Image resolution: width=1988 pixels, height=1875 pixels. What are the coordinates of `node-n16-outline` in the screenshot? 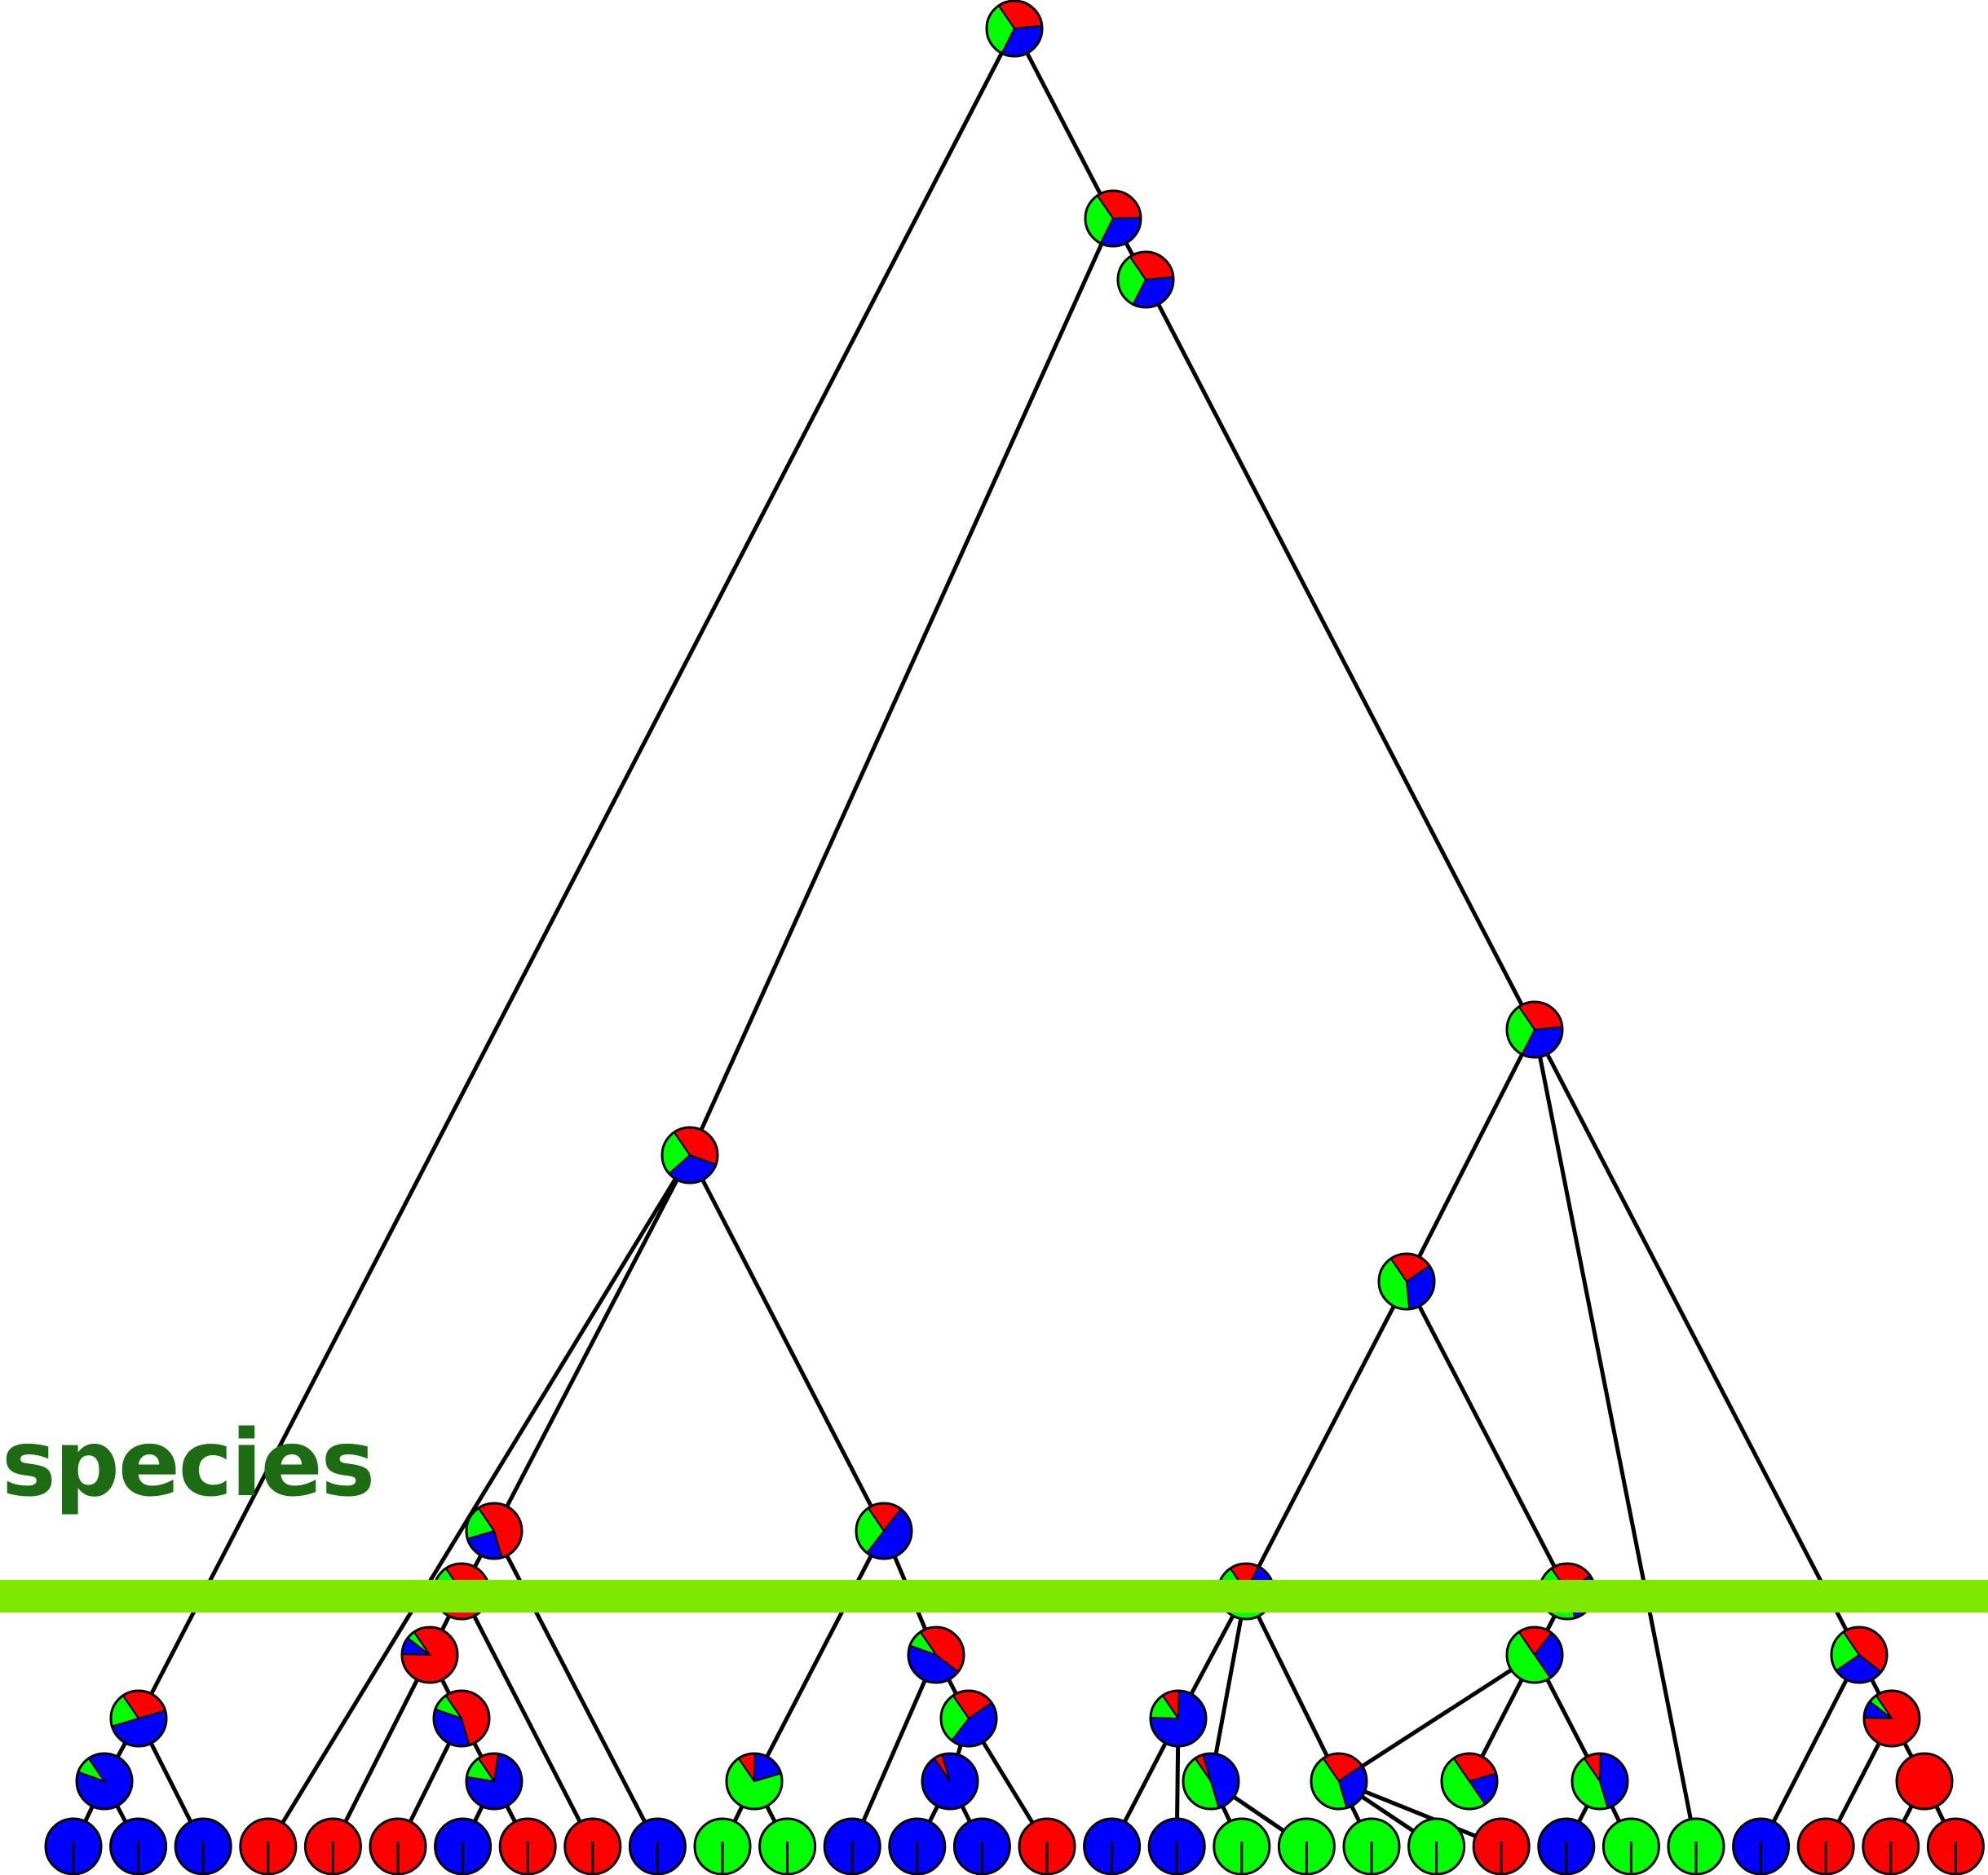 It's located at (461, 1718).